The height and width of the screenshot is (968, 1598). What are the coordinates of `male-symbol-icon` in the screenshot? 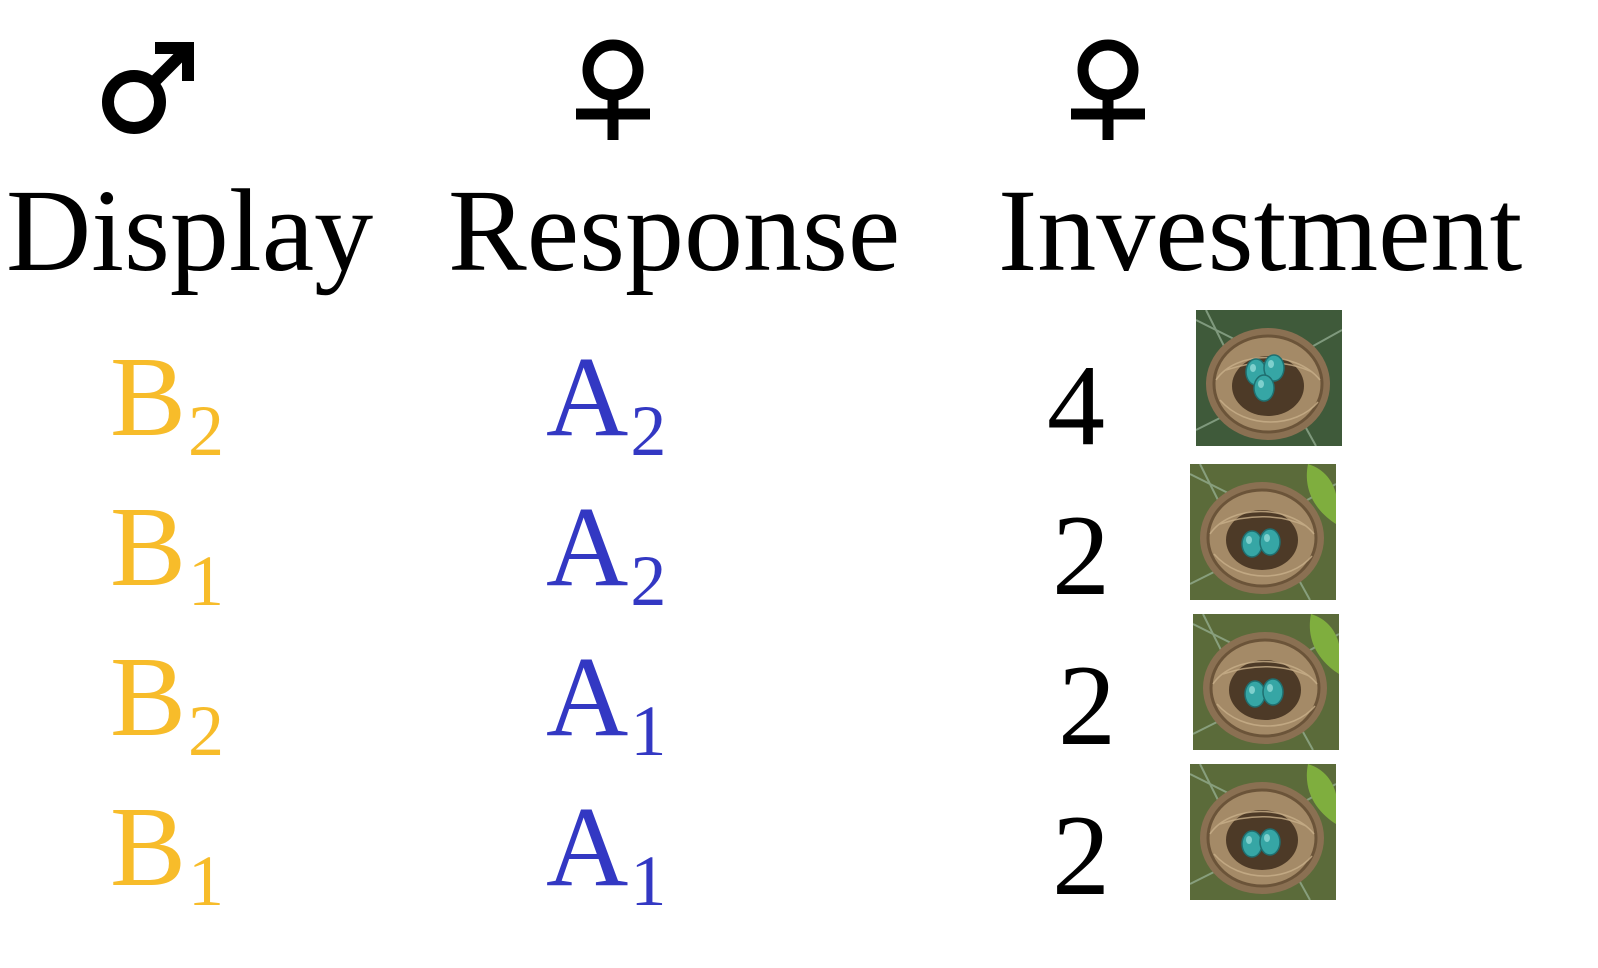 It's located at (150, 88).